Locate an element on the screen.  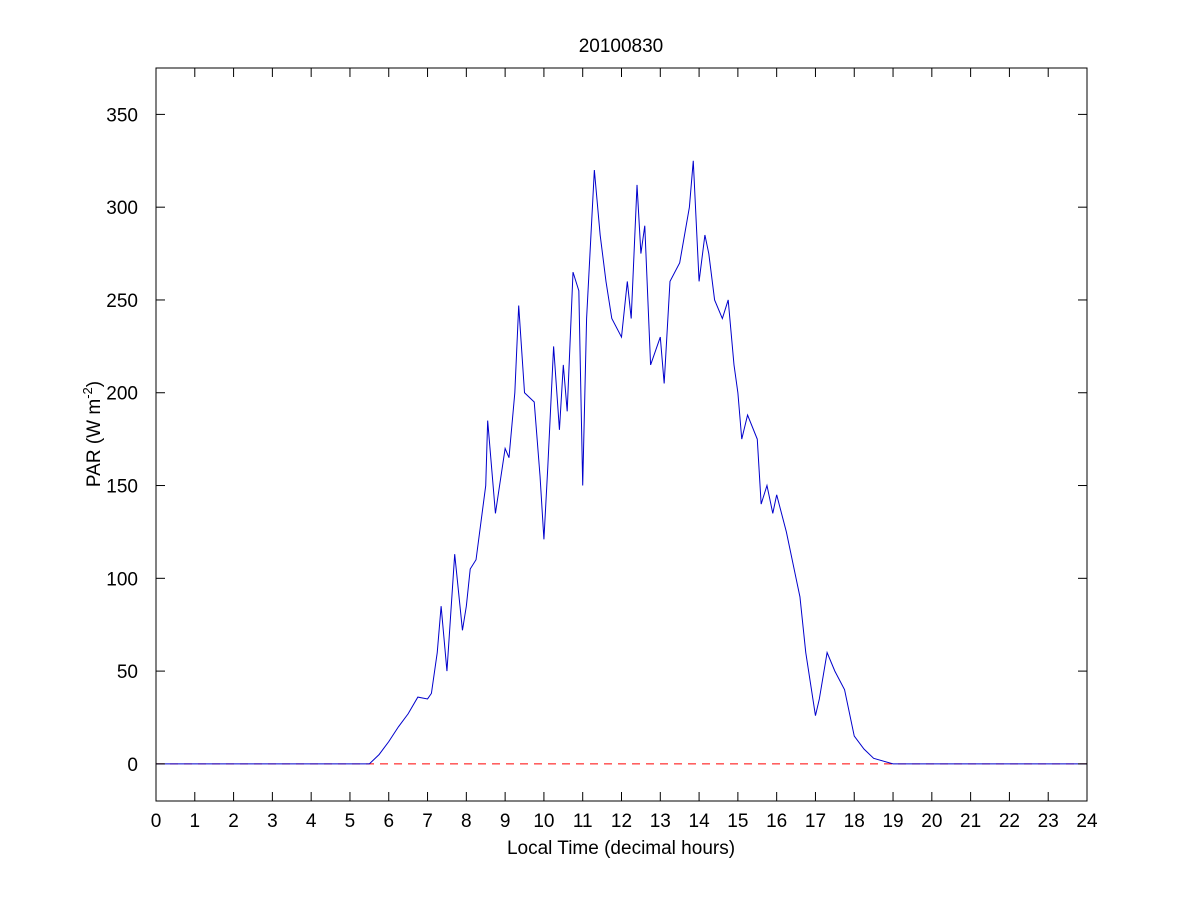
x-tick-label: 4 is located at coordinates (311, 821).